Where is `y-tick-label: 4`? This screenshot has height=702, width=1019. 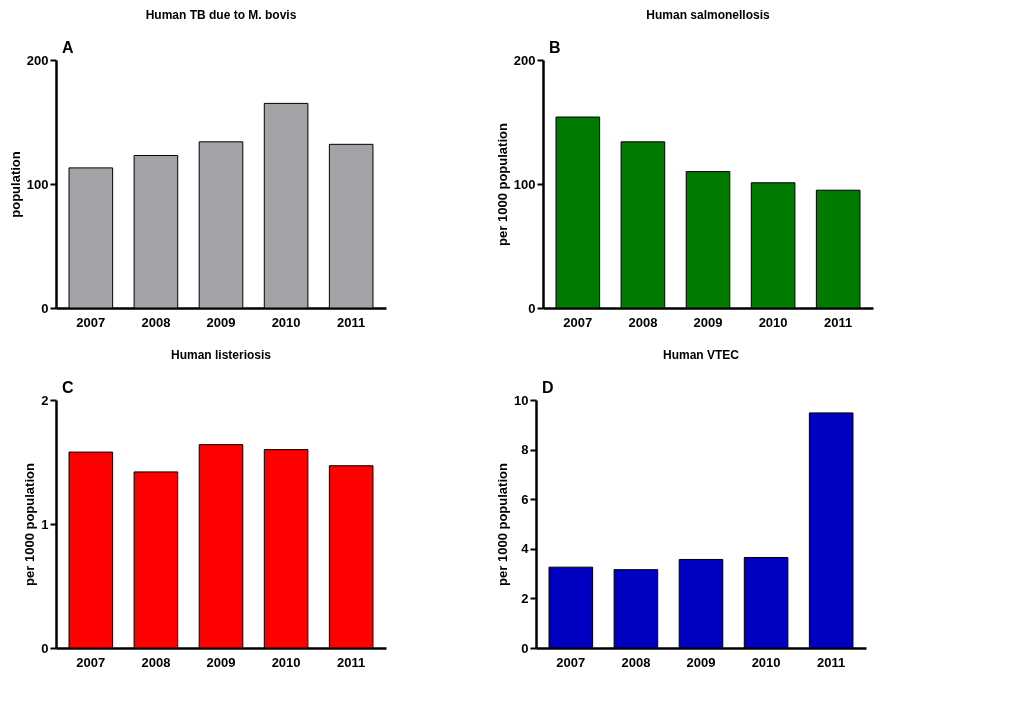 y-tick-label: 4 is located at coordinates (525, 549).